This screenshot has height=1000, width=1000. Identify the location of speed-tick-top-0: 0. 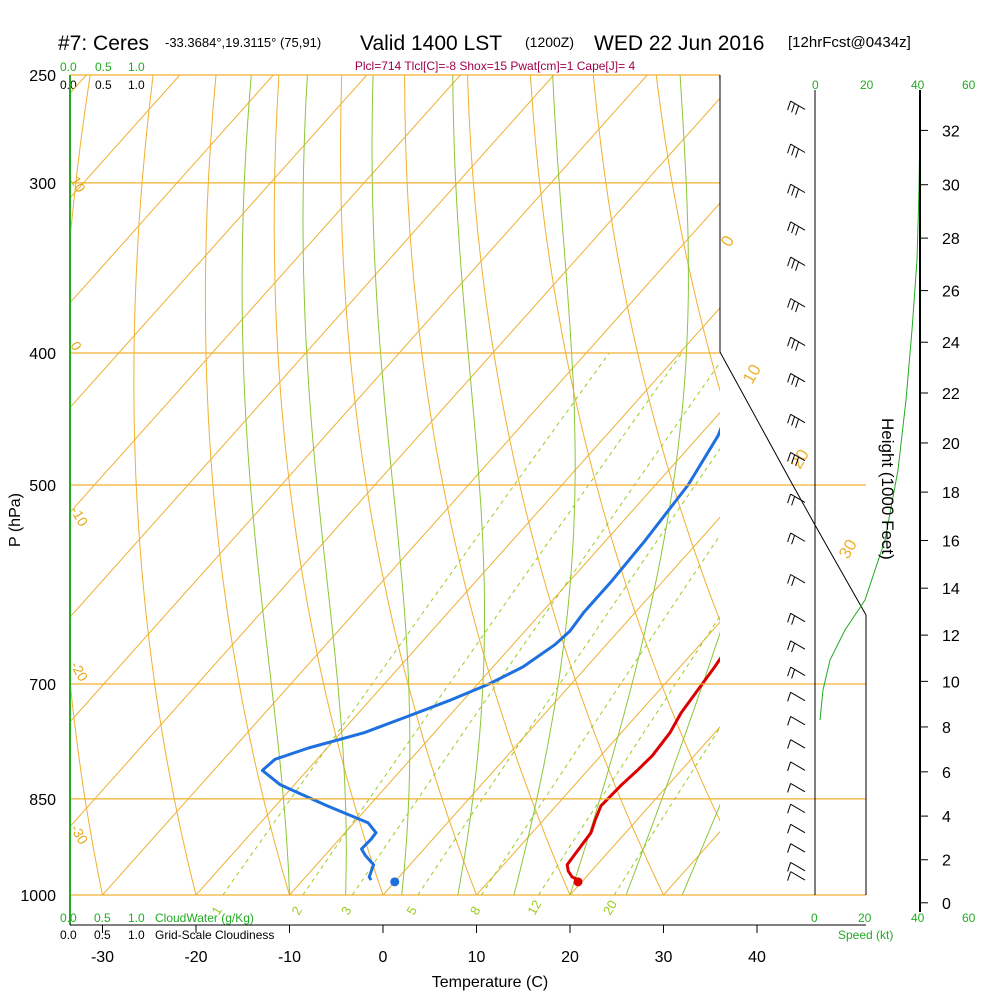
(815, 85).